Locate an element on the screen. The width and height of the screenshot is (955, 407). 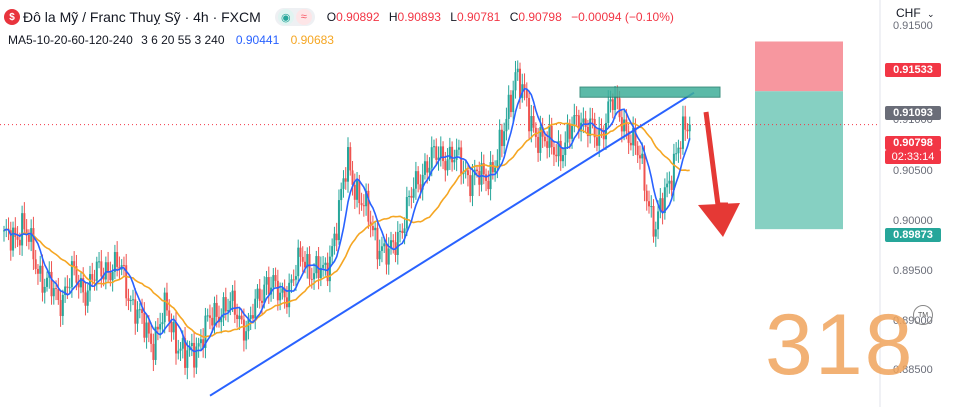
target-price-tag: 0.89873 is located at coordinates (913, 235).